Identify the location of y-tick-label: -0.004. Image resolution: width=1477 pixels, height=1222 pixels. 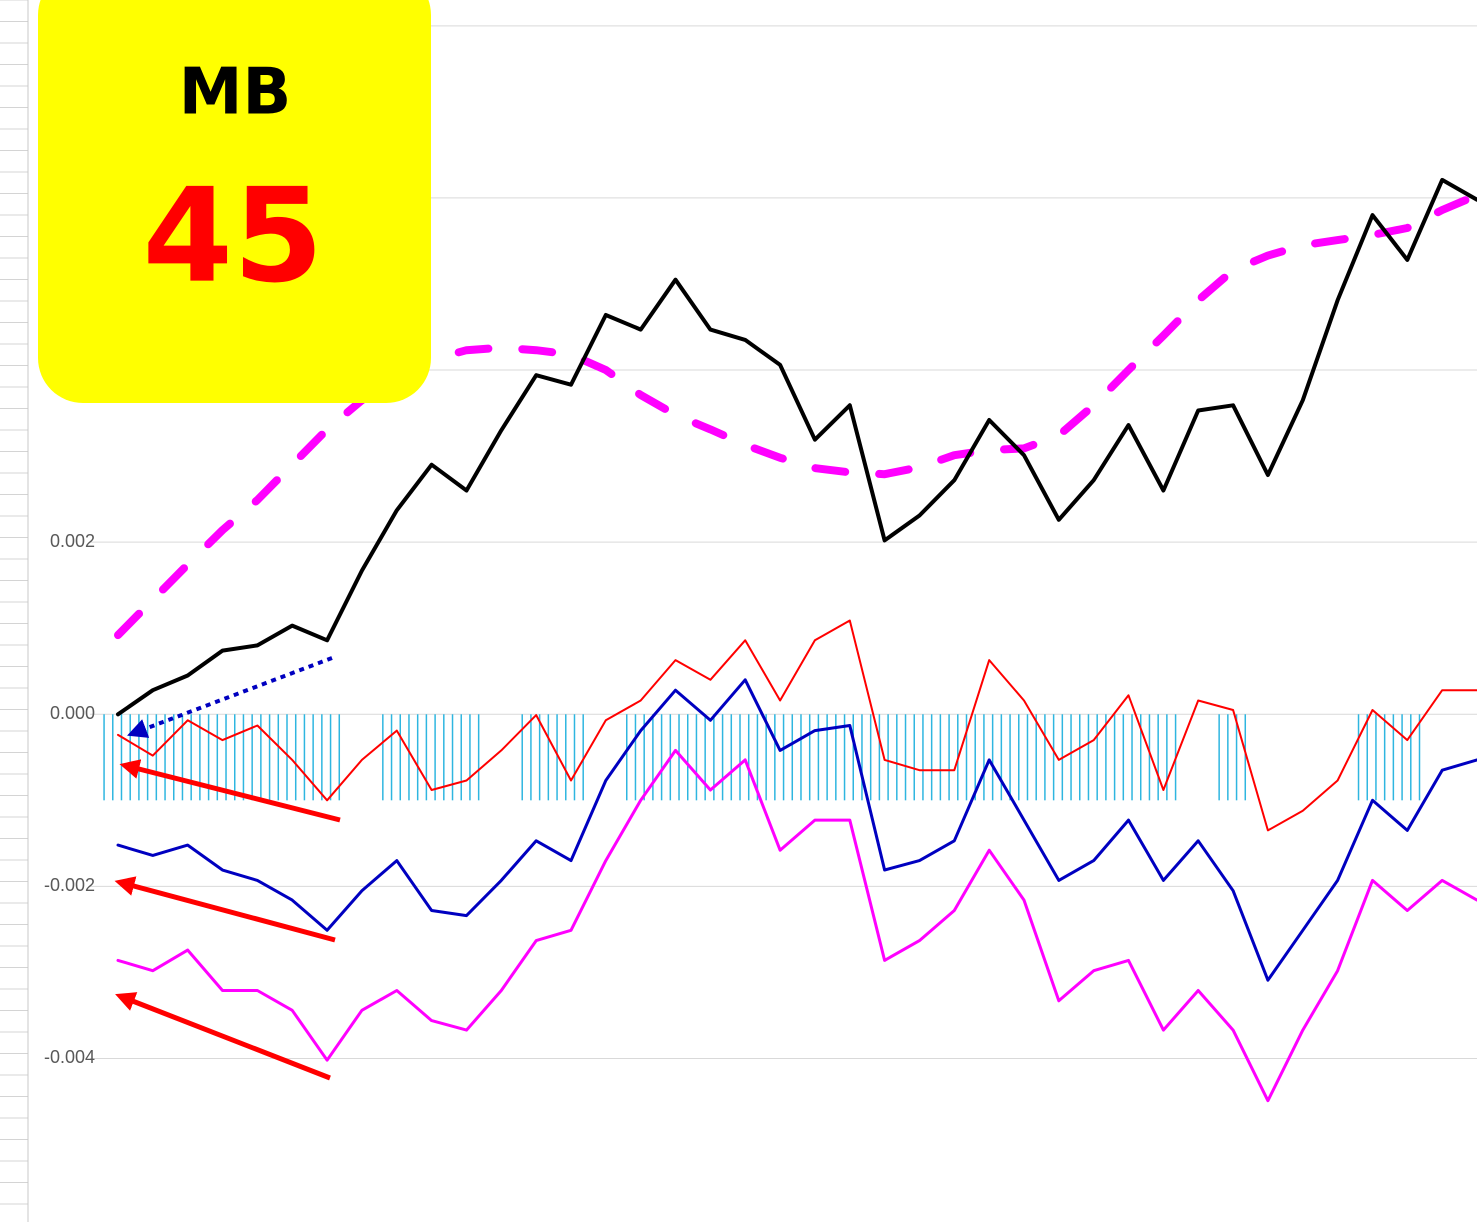
(69, 1057).